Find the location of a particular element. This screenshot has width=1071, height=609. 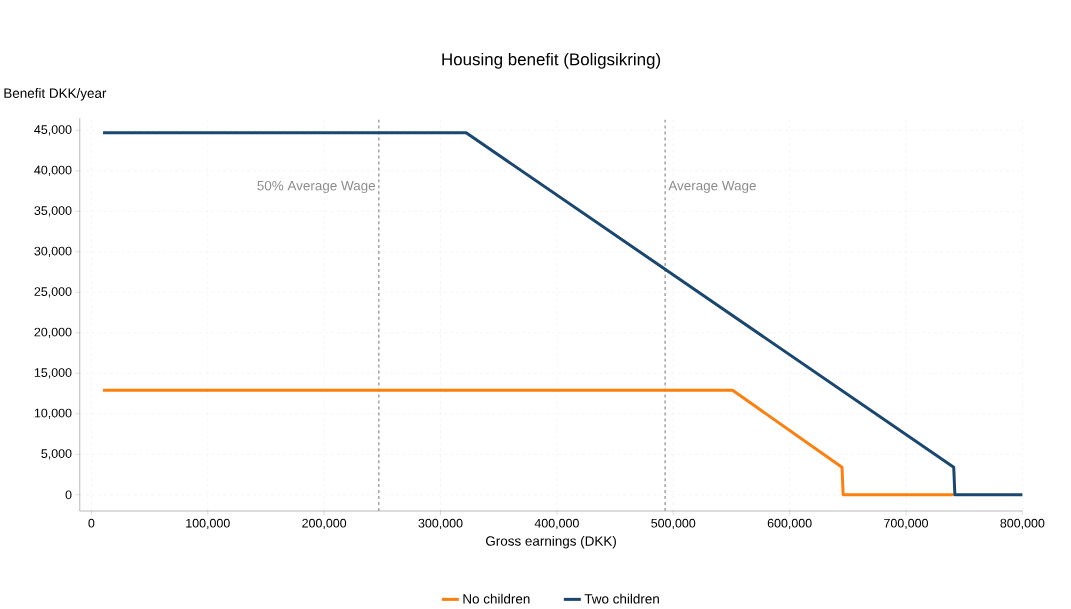

legend-label: No children is located at coordinates (496, 598).